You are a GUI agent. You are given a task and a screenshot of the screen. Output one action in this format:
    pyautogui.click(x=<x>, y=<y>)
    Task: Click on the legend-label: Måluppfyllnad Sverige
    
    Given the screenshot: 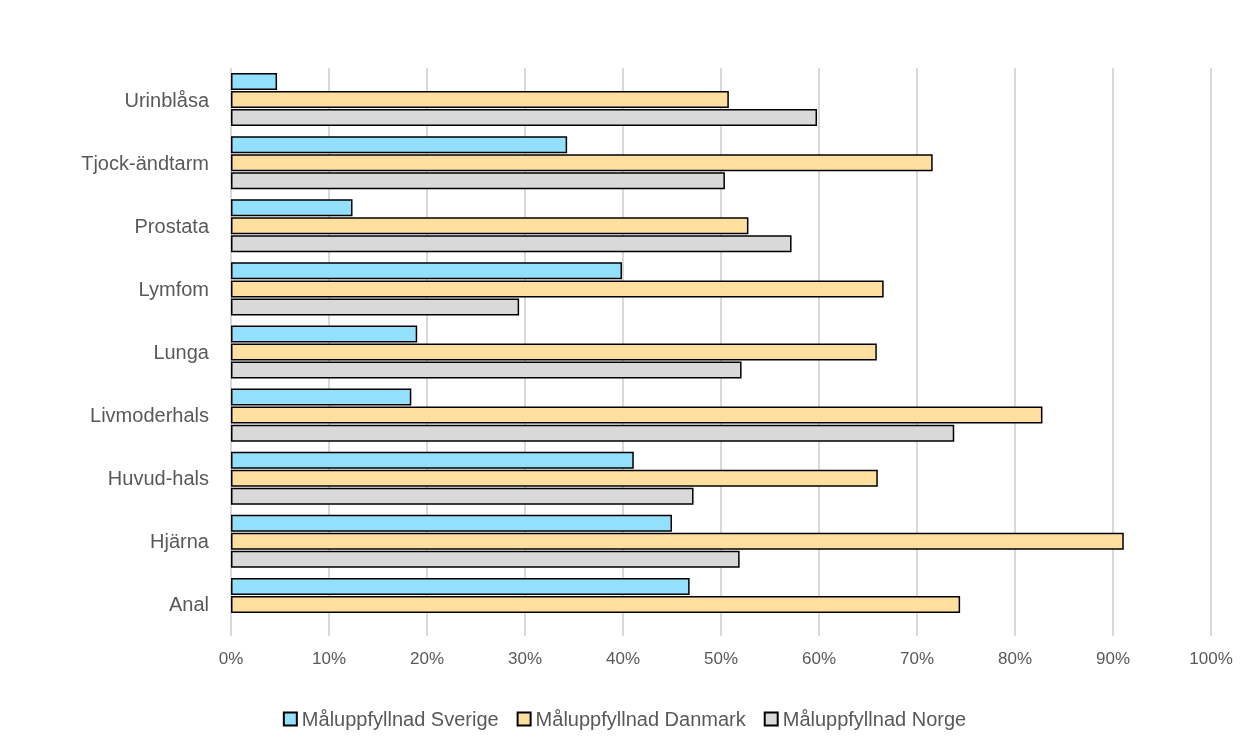 What is the action you would take?
    pyautogui.click(x=400, y=719)
    